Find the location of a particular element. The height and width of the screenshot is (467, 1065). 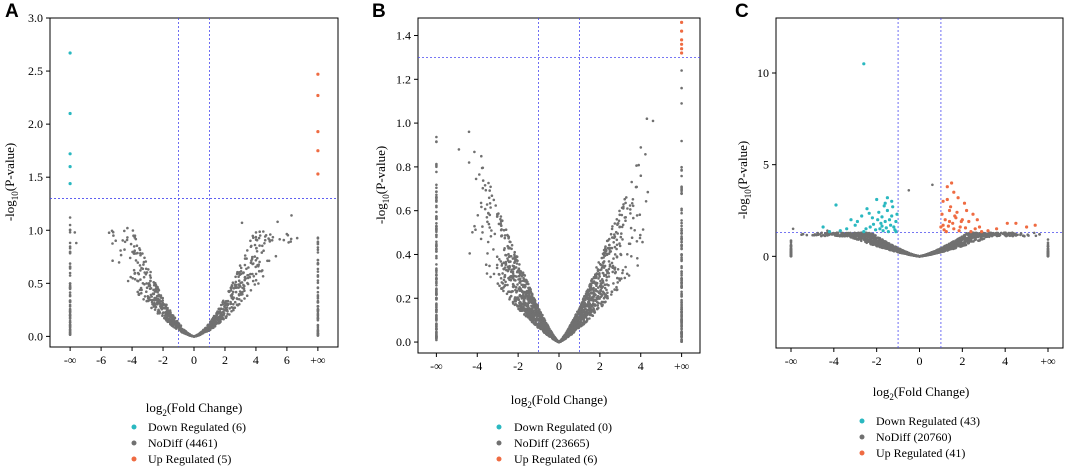

panel-b-y-axis-title: -log10(P-value) is located at coordinates (382, 185).